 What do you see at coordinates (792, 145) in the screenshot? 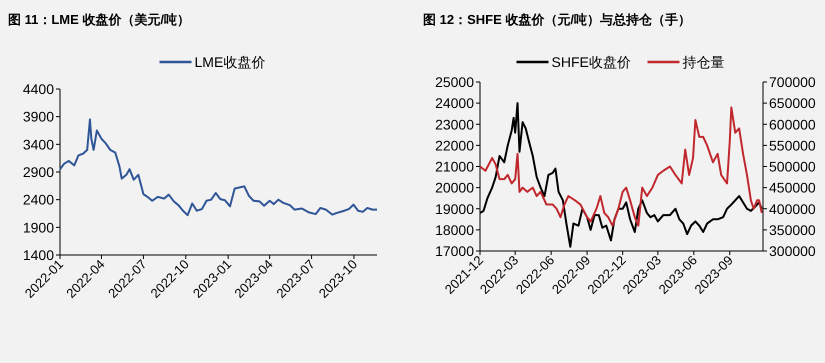
I see `y2-tick-label: 550000` at bounding box center [792, 145].